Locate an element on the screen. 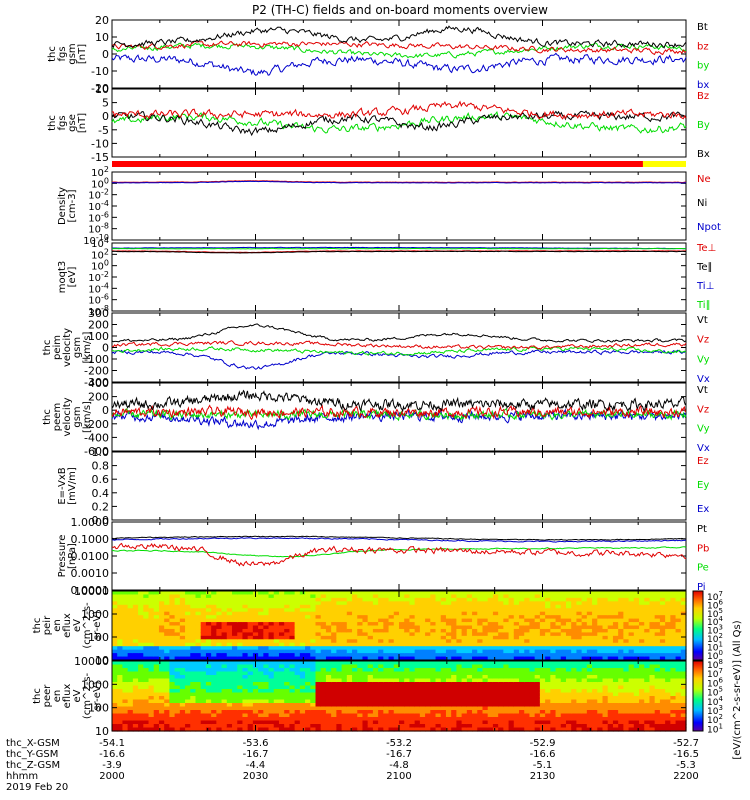  footer-value: -4.4 is located at coordinates (256, 765).